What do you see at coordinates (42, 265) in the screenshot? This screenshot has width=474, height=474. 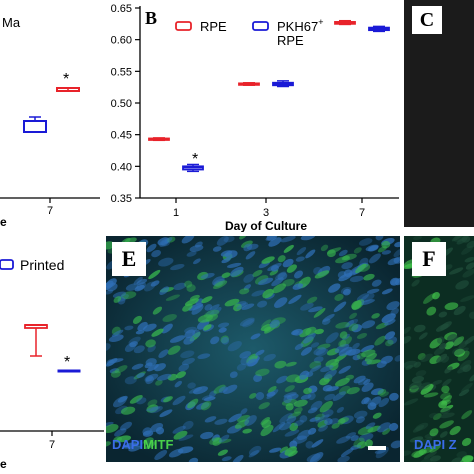 I see `panel-d-legend-label: Printed` at bounding box center [42, 265].